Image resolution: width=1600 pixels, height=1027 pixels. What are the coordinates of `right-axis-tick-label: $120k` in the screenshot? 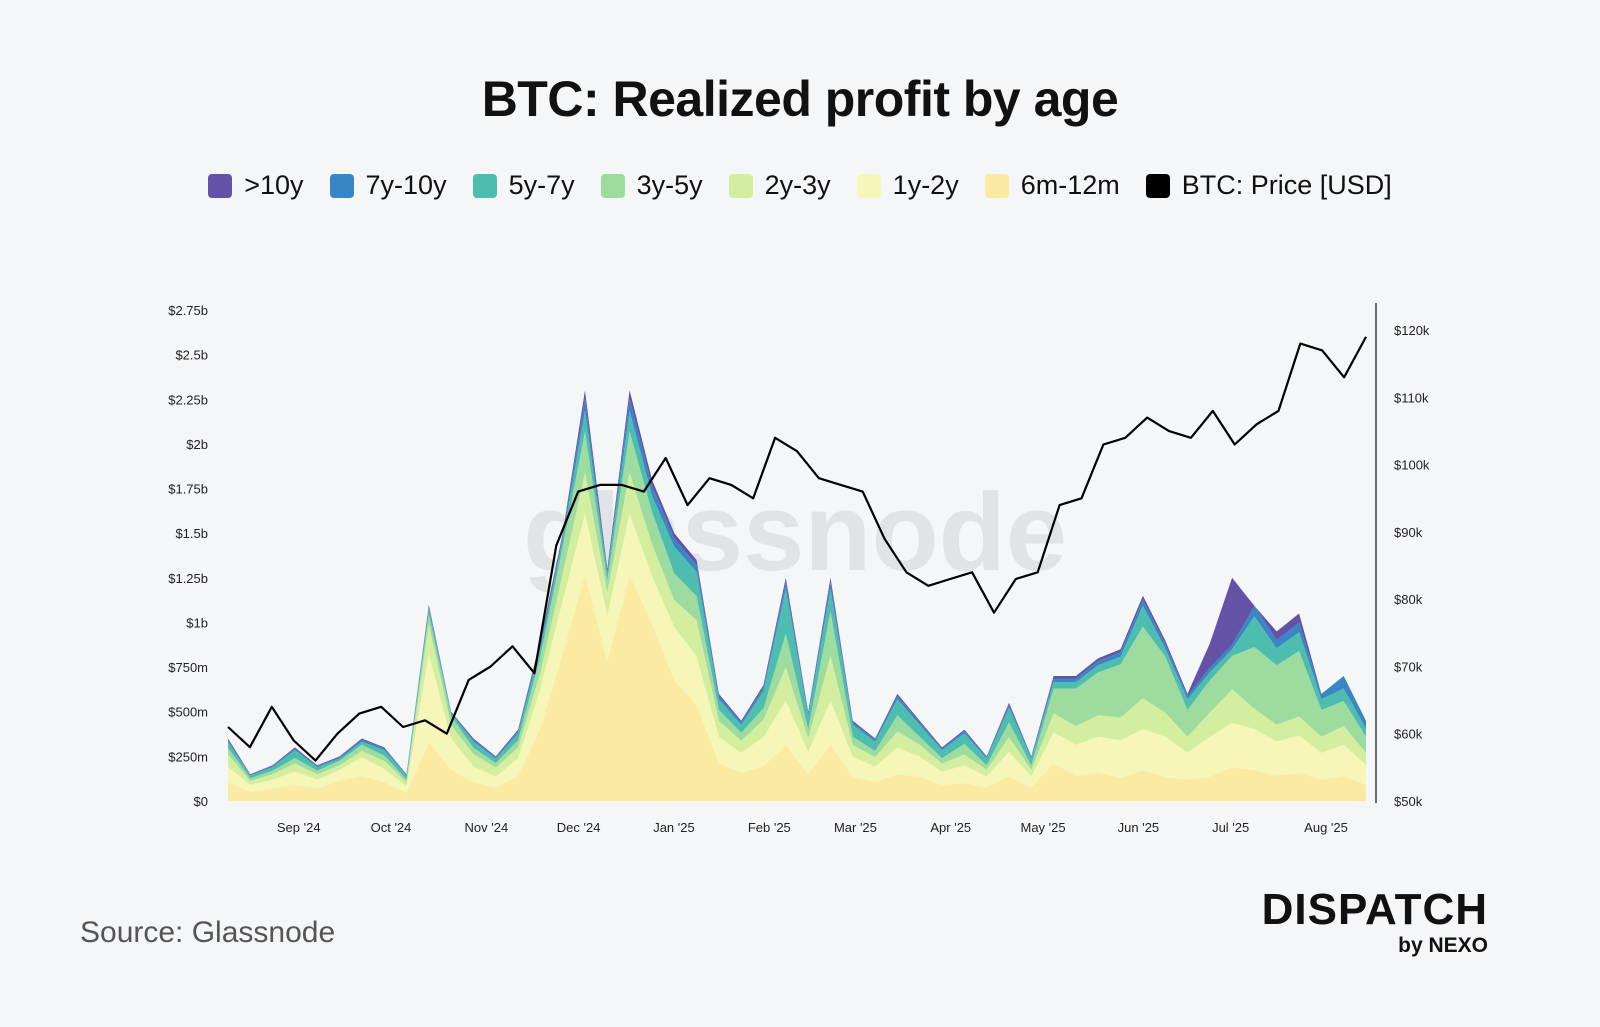 It's located at (1412, 330).